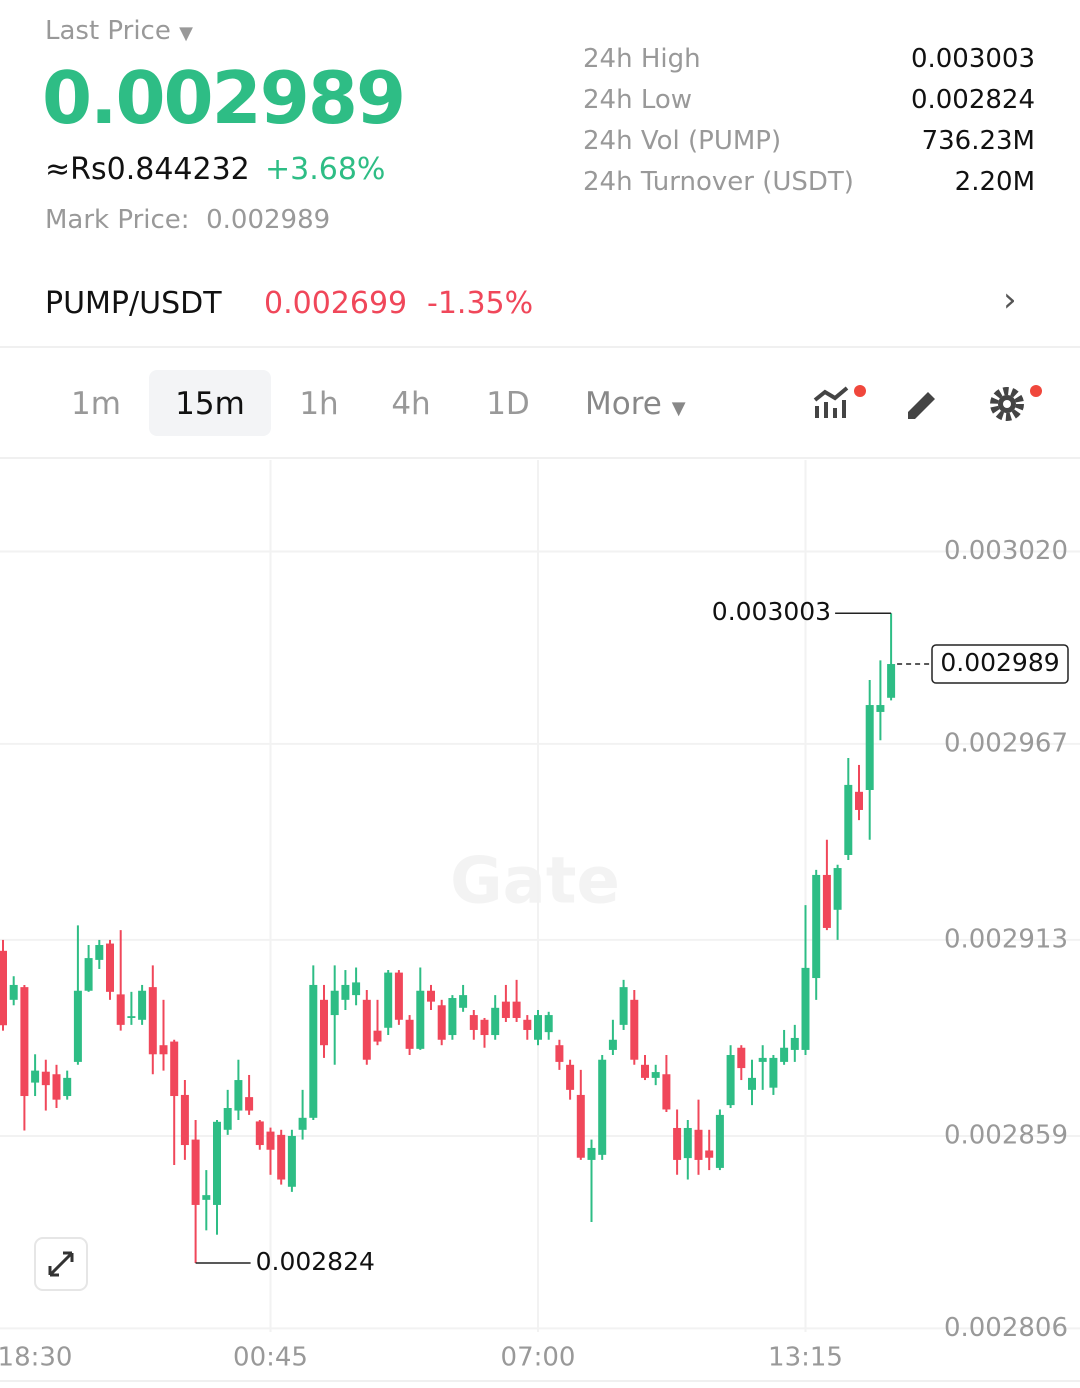  What do you see at coordinates (538, 1358) in the screenshot?
I see `x-tick-label: 07:00` at bounding box center [538, 1358].